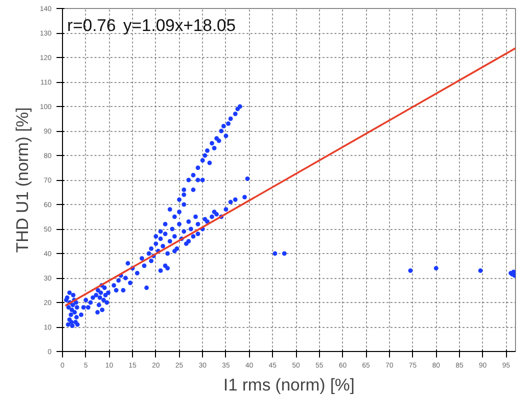 Image resolution: width=519 pixels, height=406 pixels. I want to click on x-axis-title: I1 rms (norm) [%], so click(289, 385).